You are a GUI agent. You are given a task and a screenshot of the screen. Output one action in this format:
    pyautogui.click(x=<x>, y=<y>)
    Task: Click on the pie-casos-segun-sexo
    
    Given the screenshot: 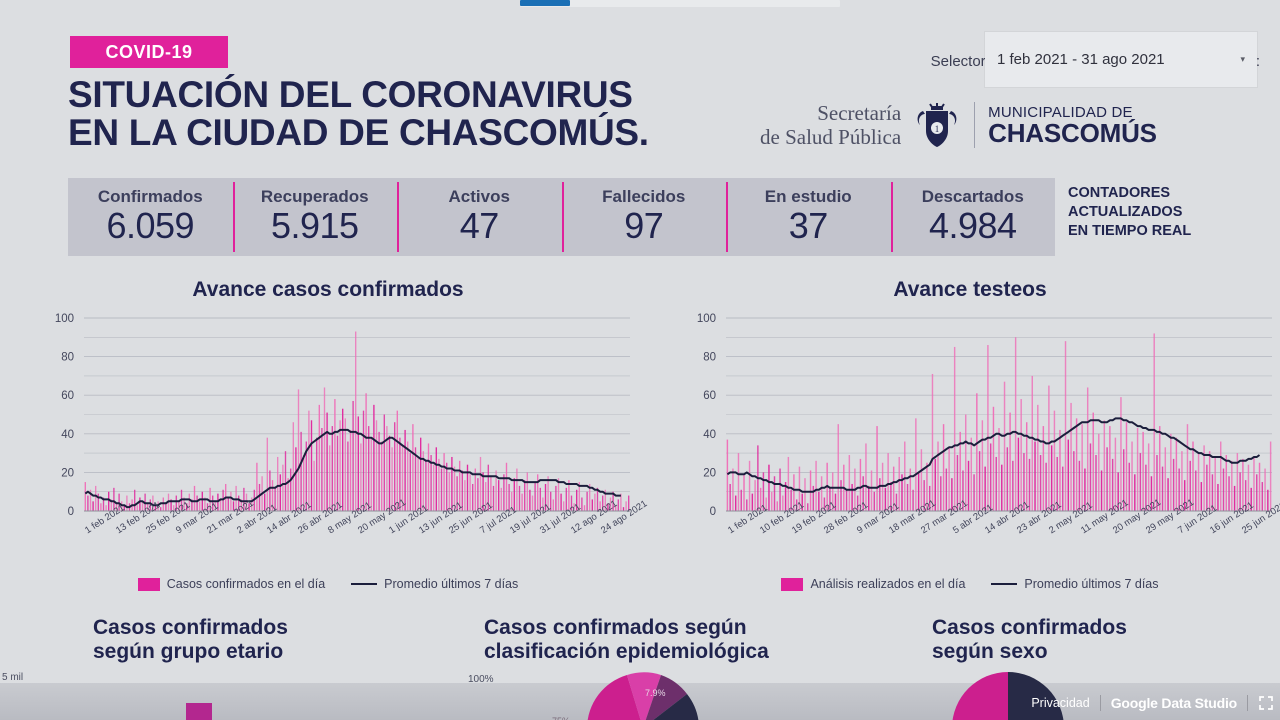 What is the action you would take?
    pyautogui.click(x=1008, y=696)
    